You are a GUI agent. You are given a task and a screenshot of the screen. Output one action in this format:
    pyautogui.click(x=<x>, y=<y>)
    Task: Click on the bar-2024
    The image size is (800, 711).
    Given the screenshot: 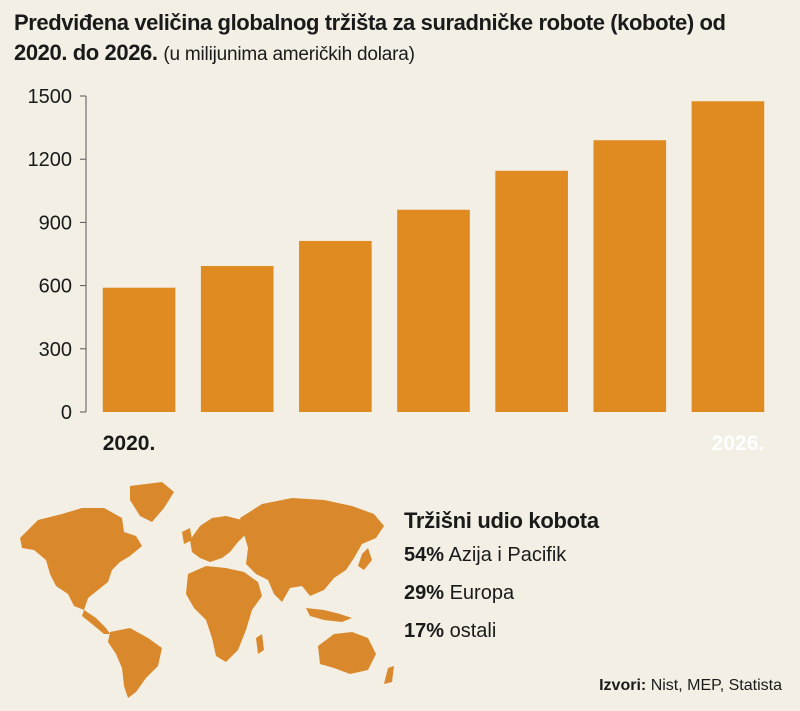 What is the action you would take?
    pyautogui.click(x=531, y=291)
    